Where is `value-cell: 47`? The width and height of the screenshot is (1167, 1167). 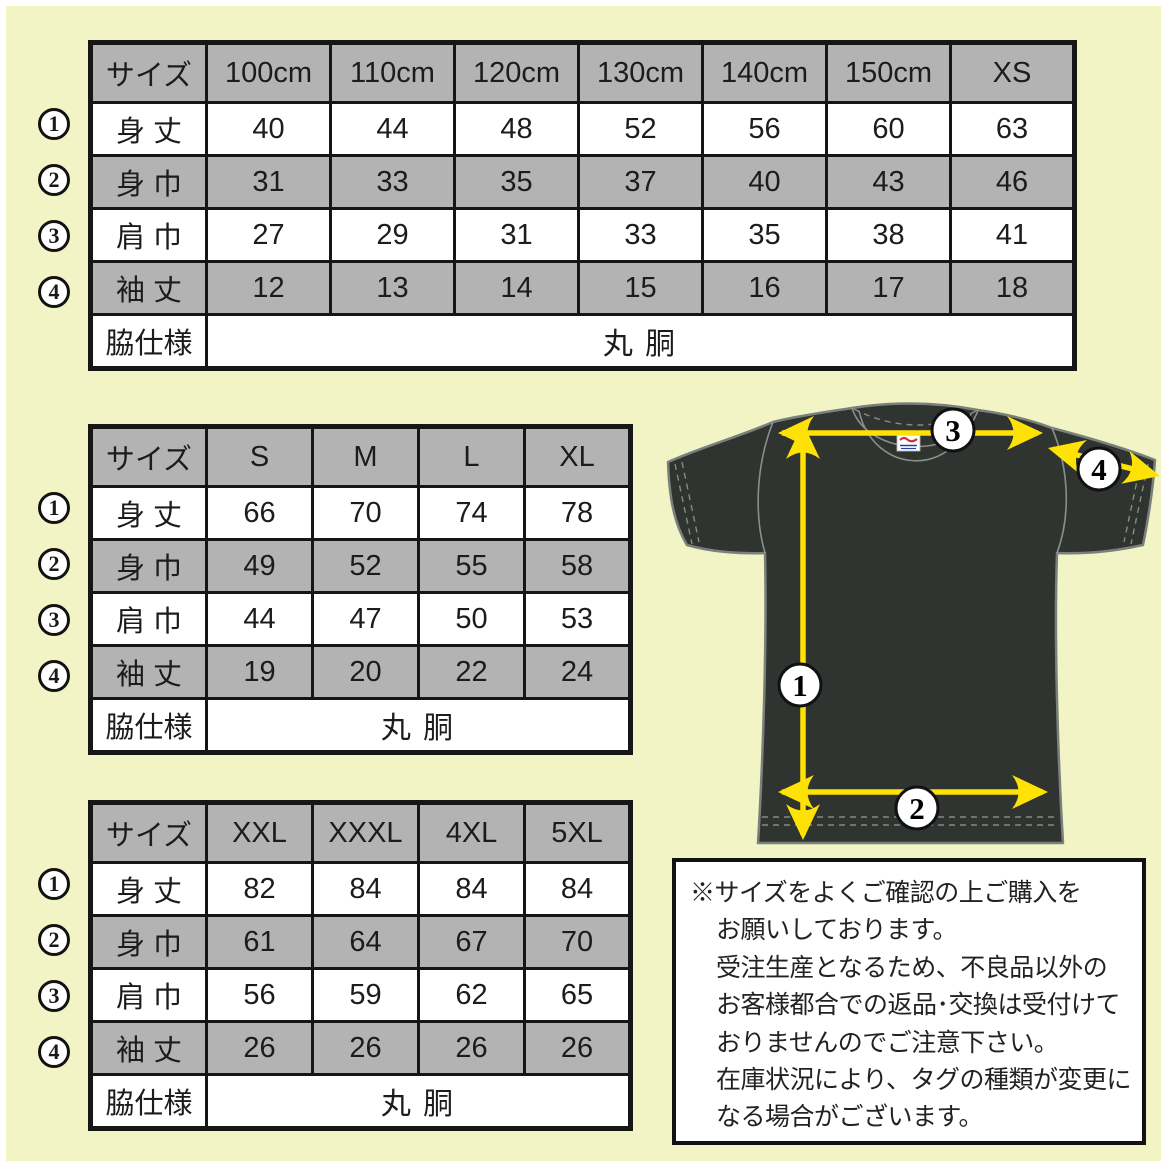 value-cell: 47 is located at coordinates (365, 619).